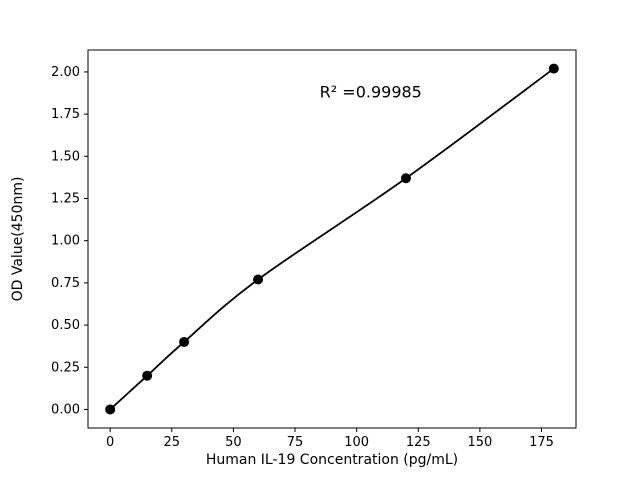 This screenshot has width=640, height=484. Describe the element at coordinates (172, 442) in the screenshot. I see `x-tick-label: 25` at that location.